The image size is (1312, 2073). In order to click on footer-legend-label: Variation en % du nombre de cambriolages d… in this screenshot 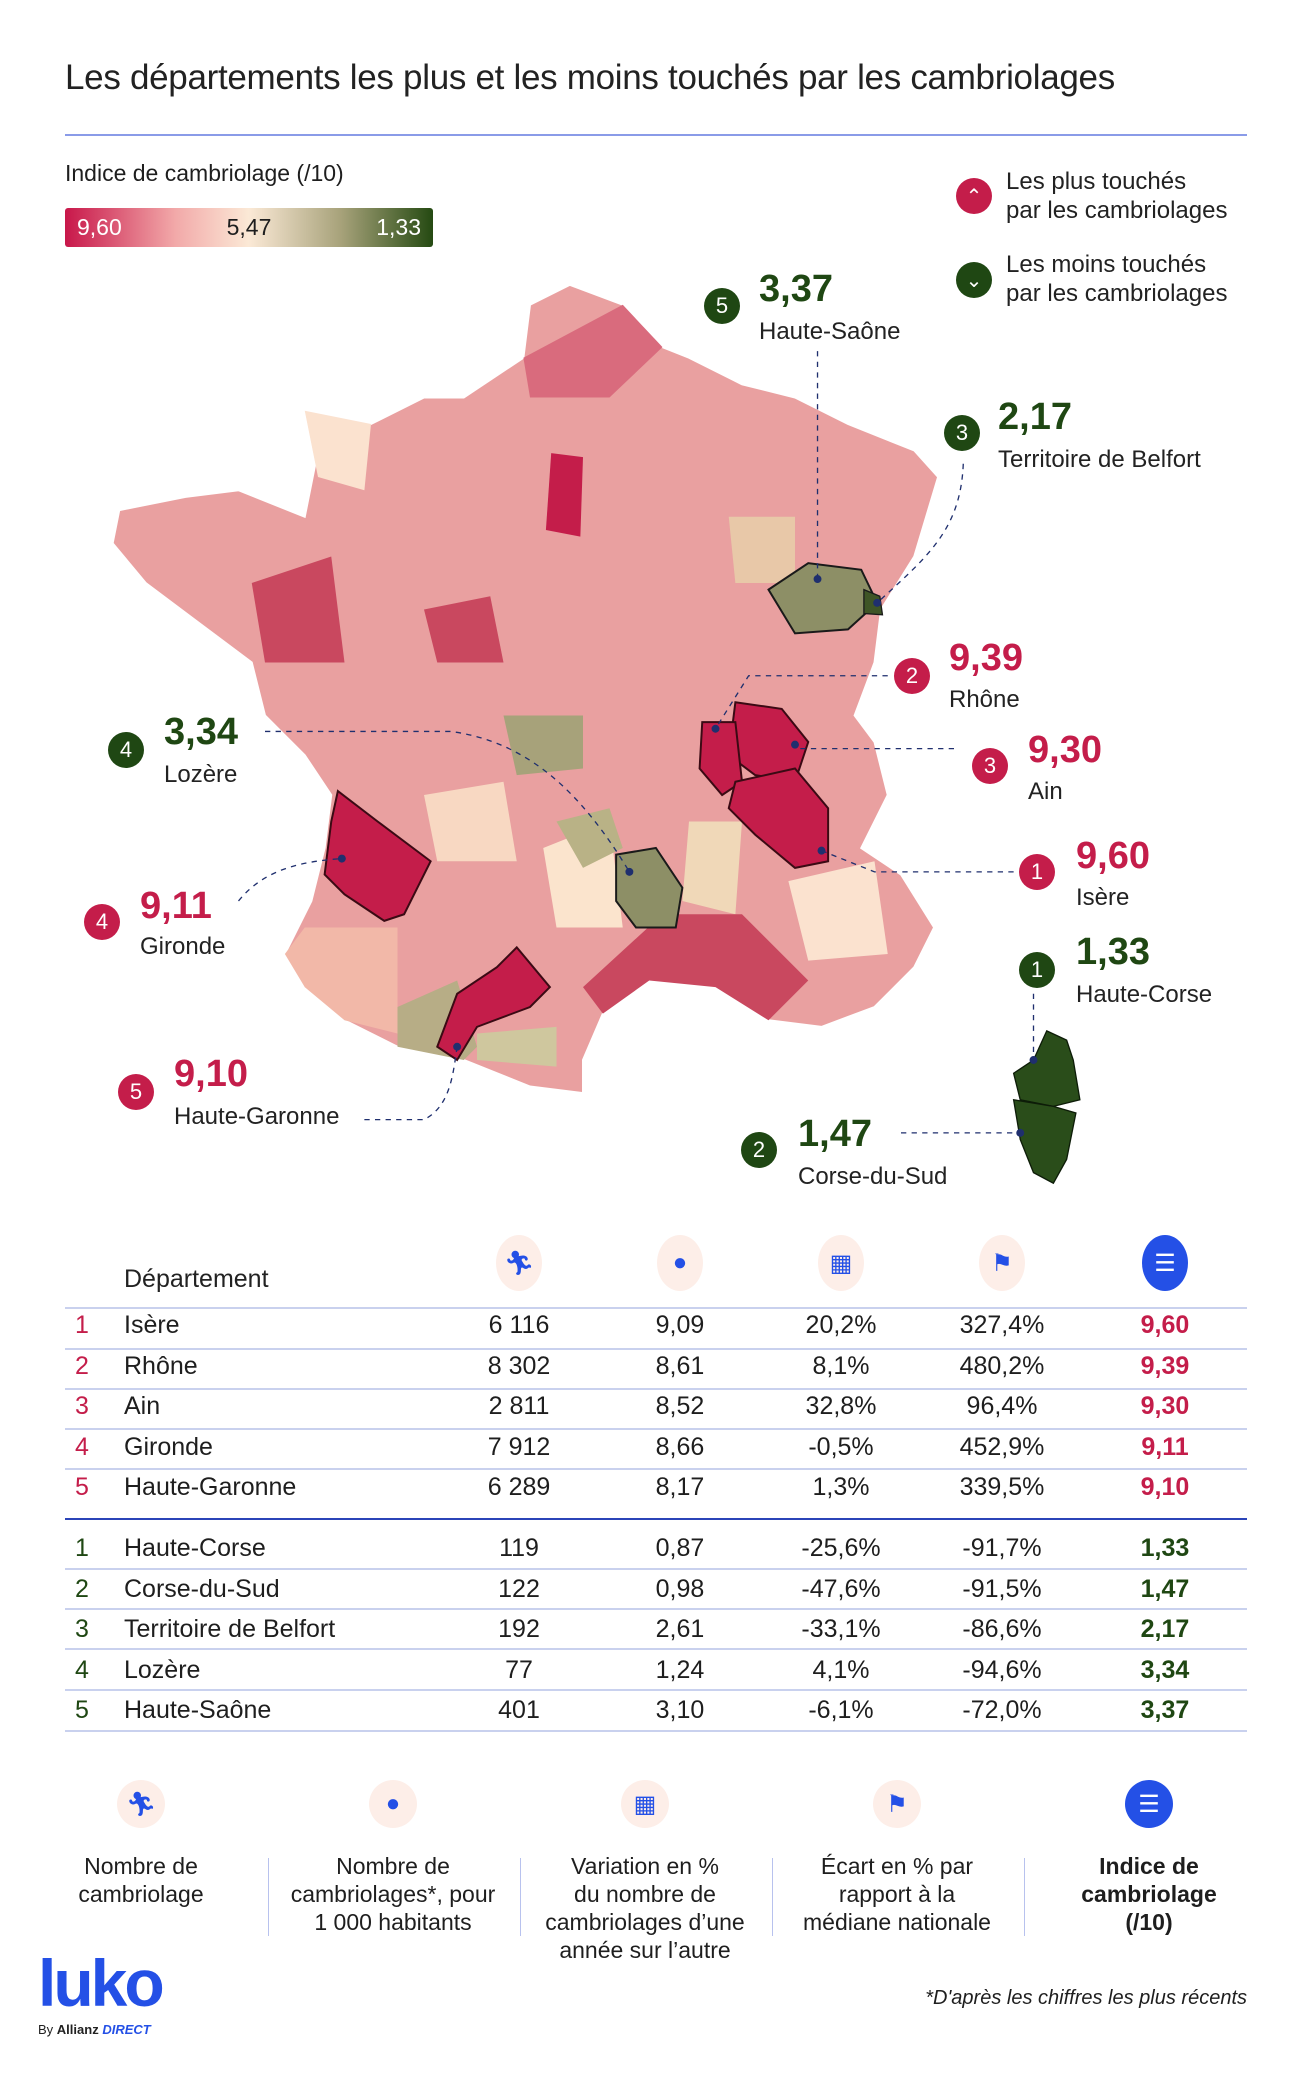, I will do `click(645, 1908)`.